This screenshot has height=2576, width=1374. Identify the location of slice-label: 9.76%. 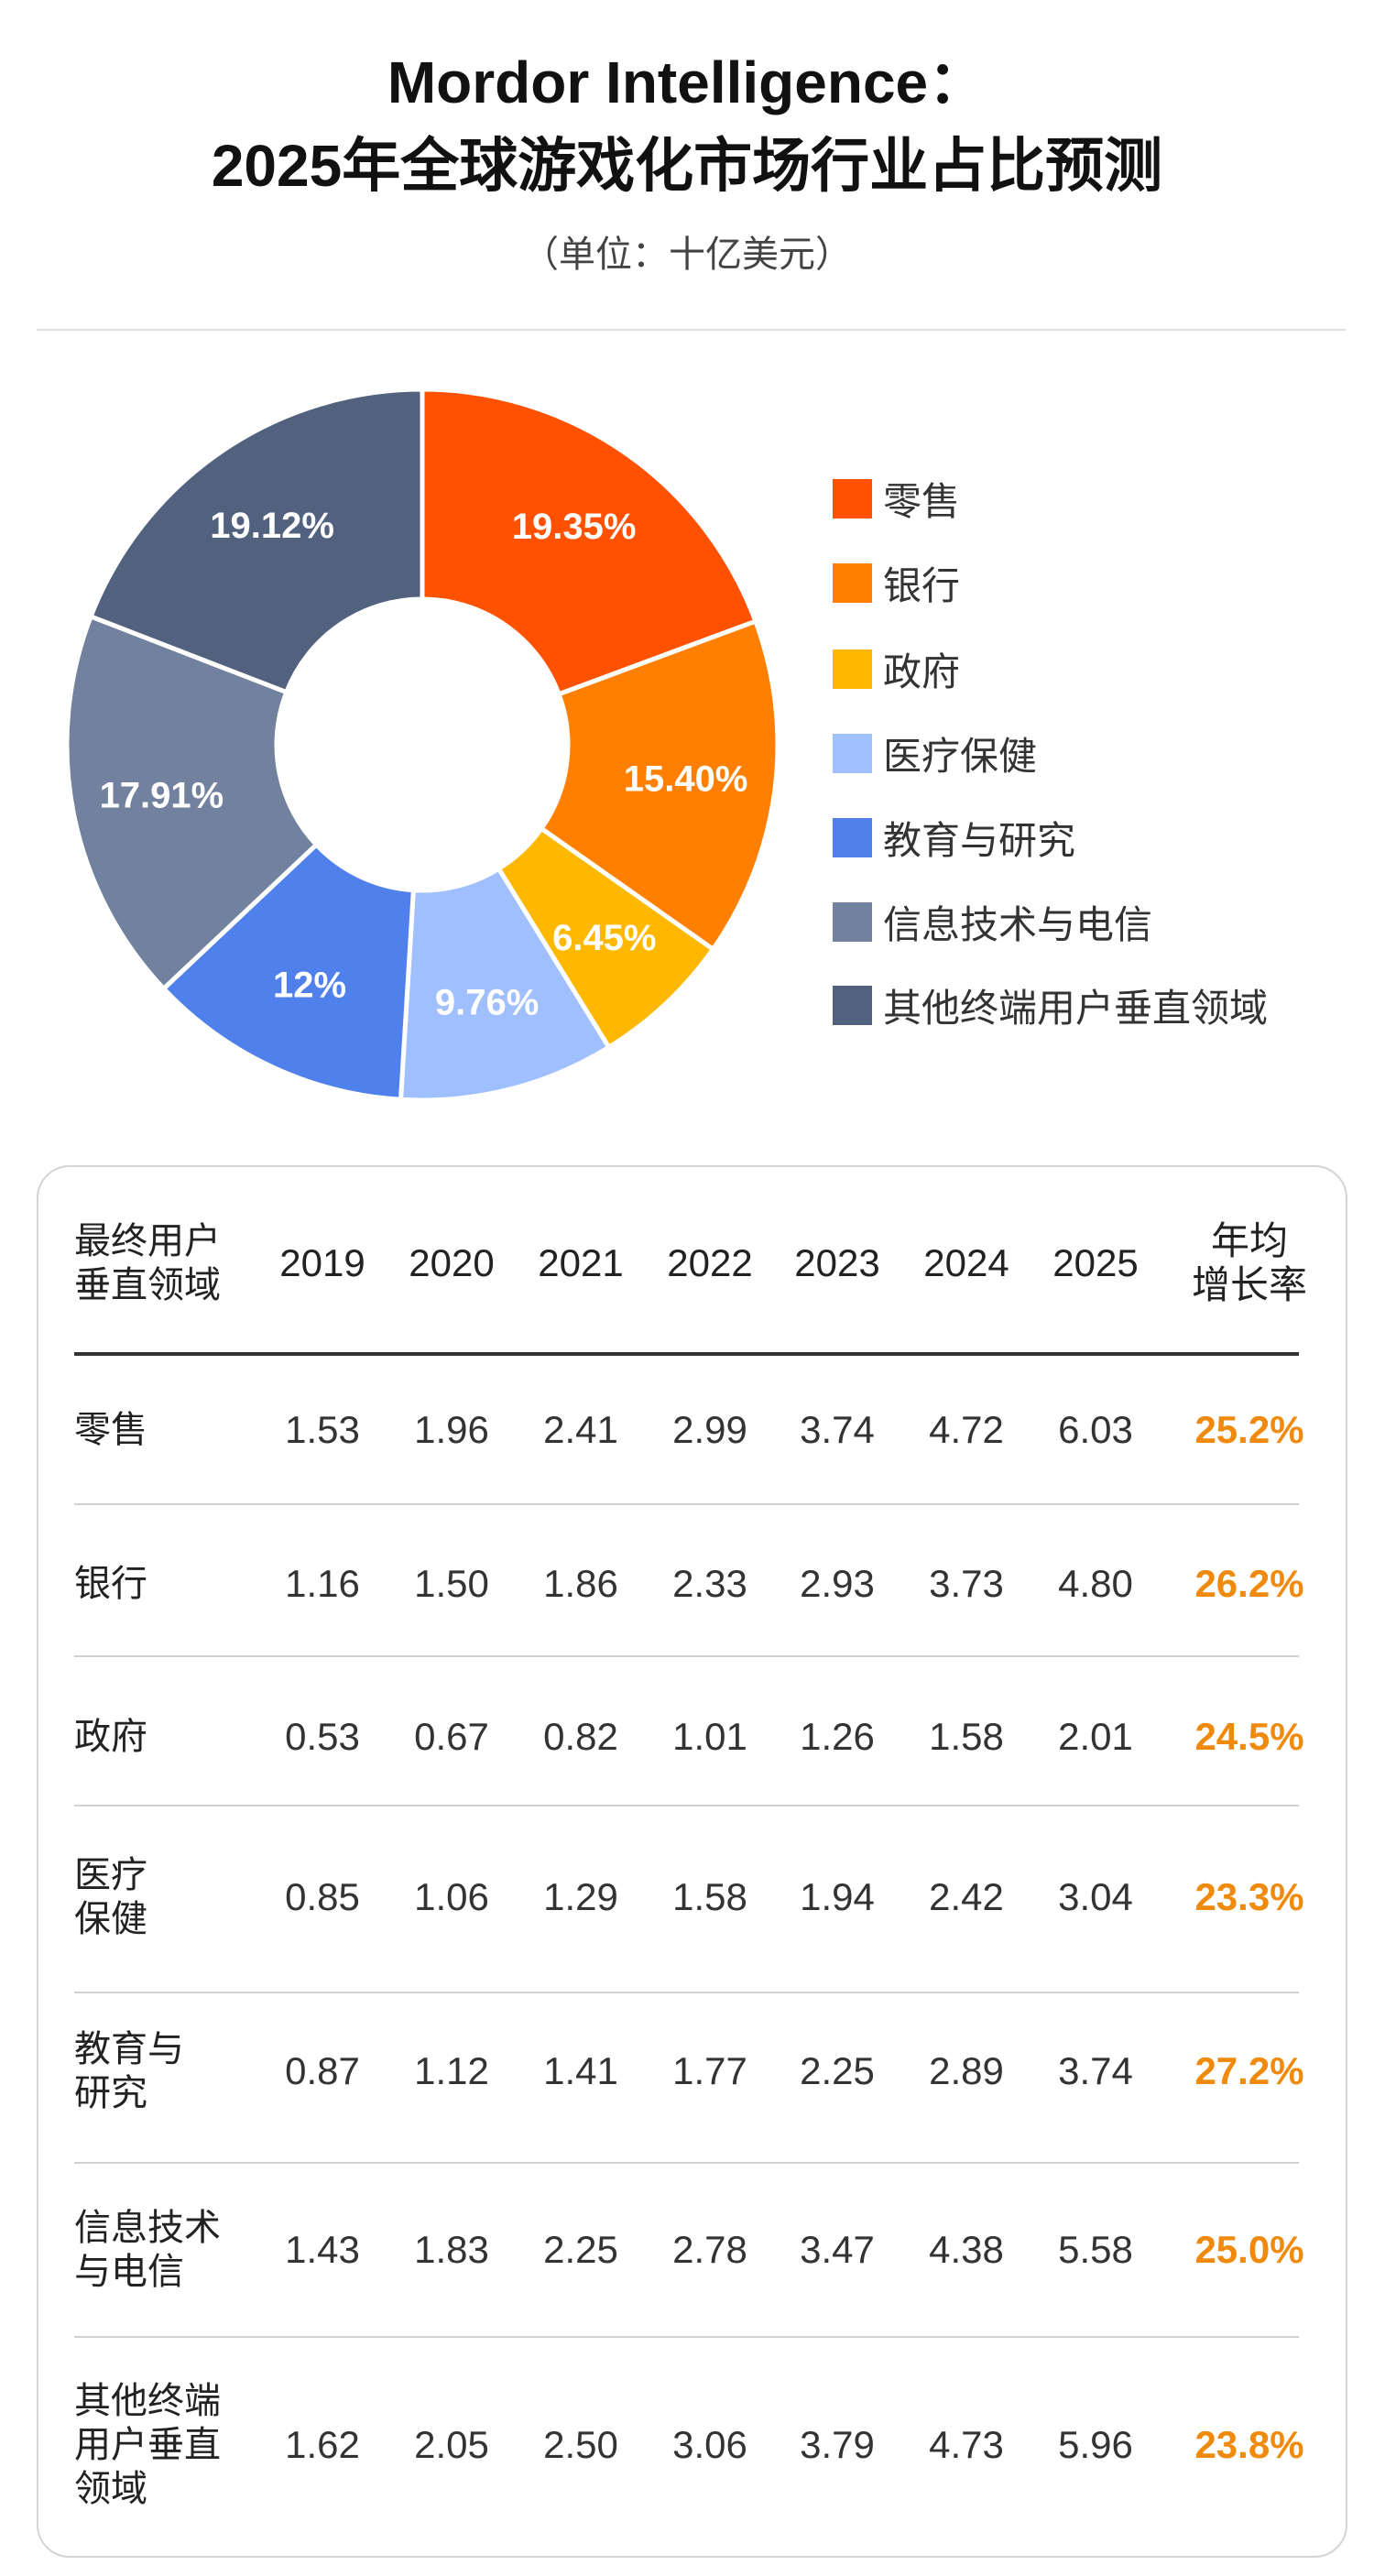
(487, 1002).